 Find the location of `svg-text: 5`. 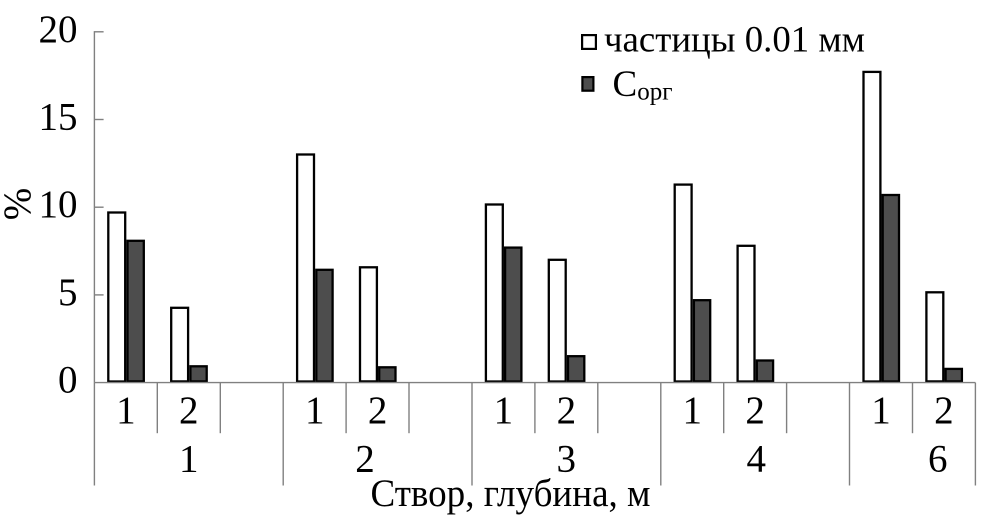

svg-text: 5 is located at coordinates (68, 292).